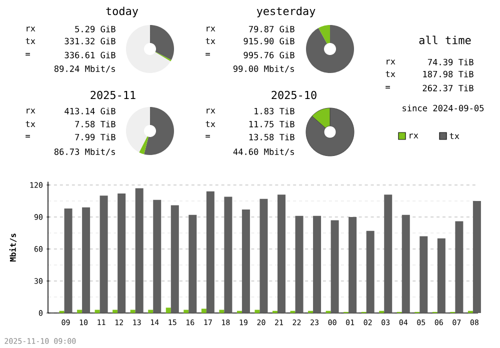  I want to click on text: 1.83 TiB, so click(274, 111).